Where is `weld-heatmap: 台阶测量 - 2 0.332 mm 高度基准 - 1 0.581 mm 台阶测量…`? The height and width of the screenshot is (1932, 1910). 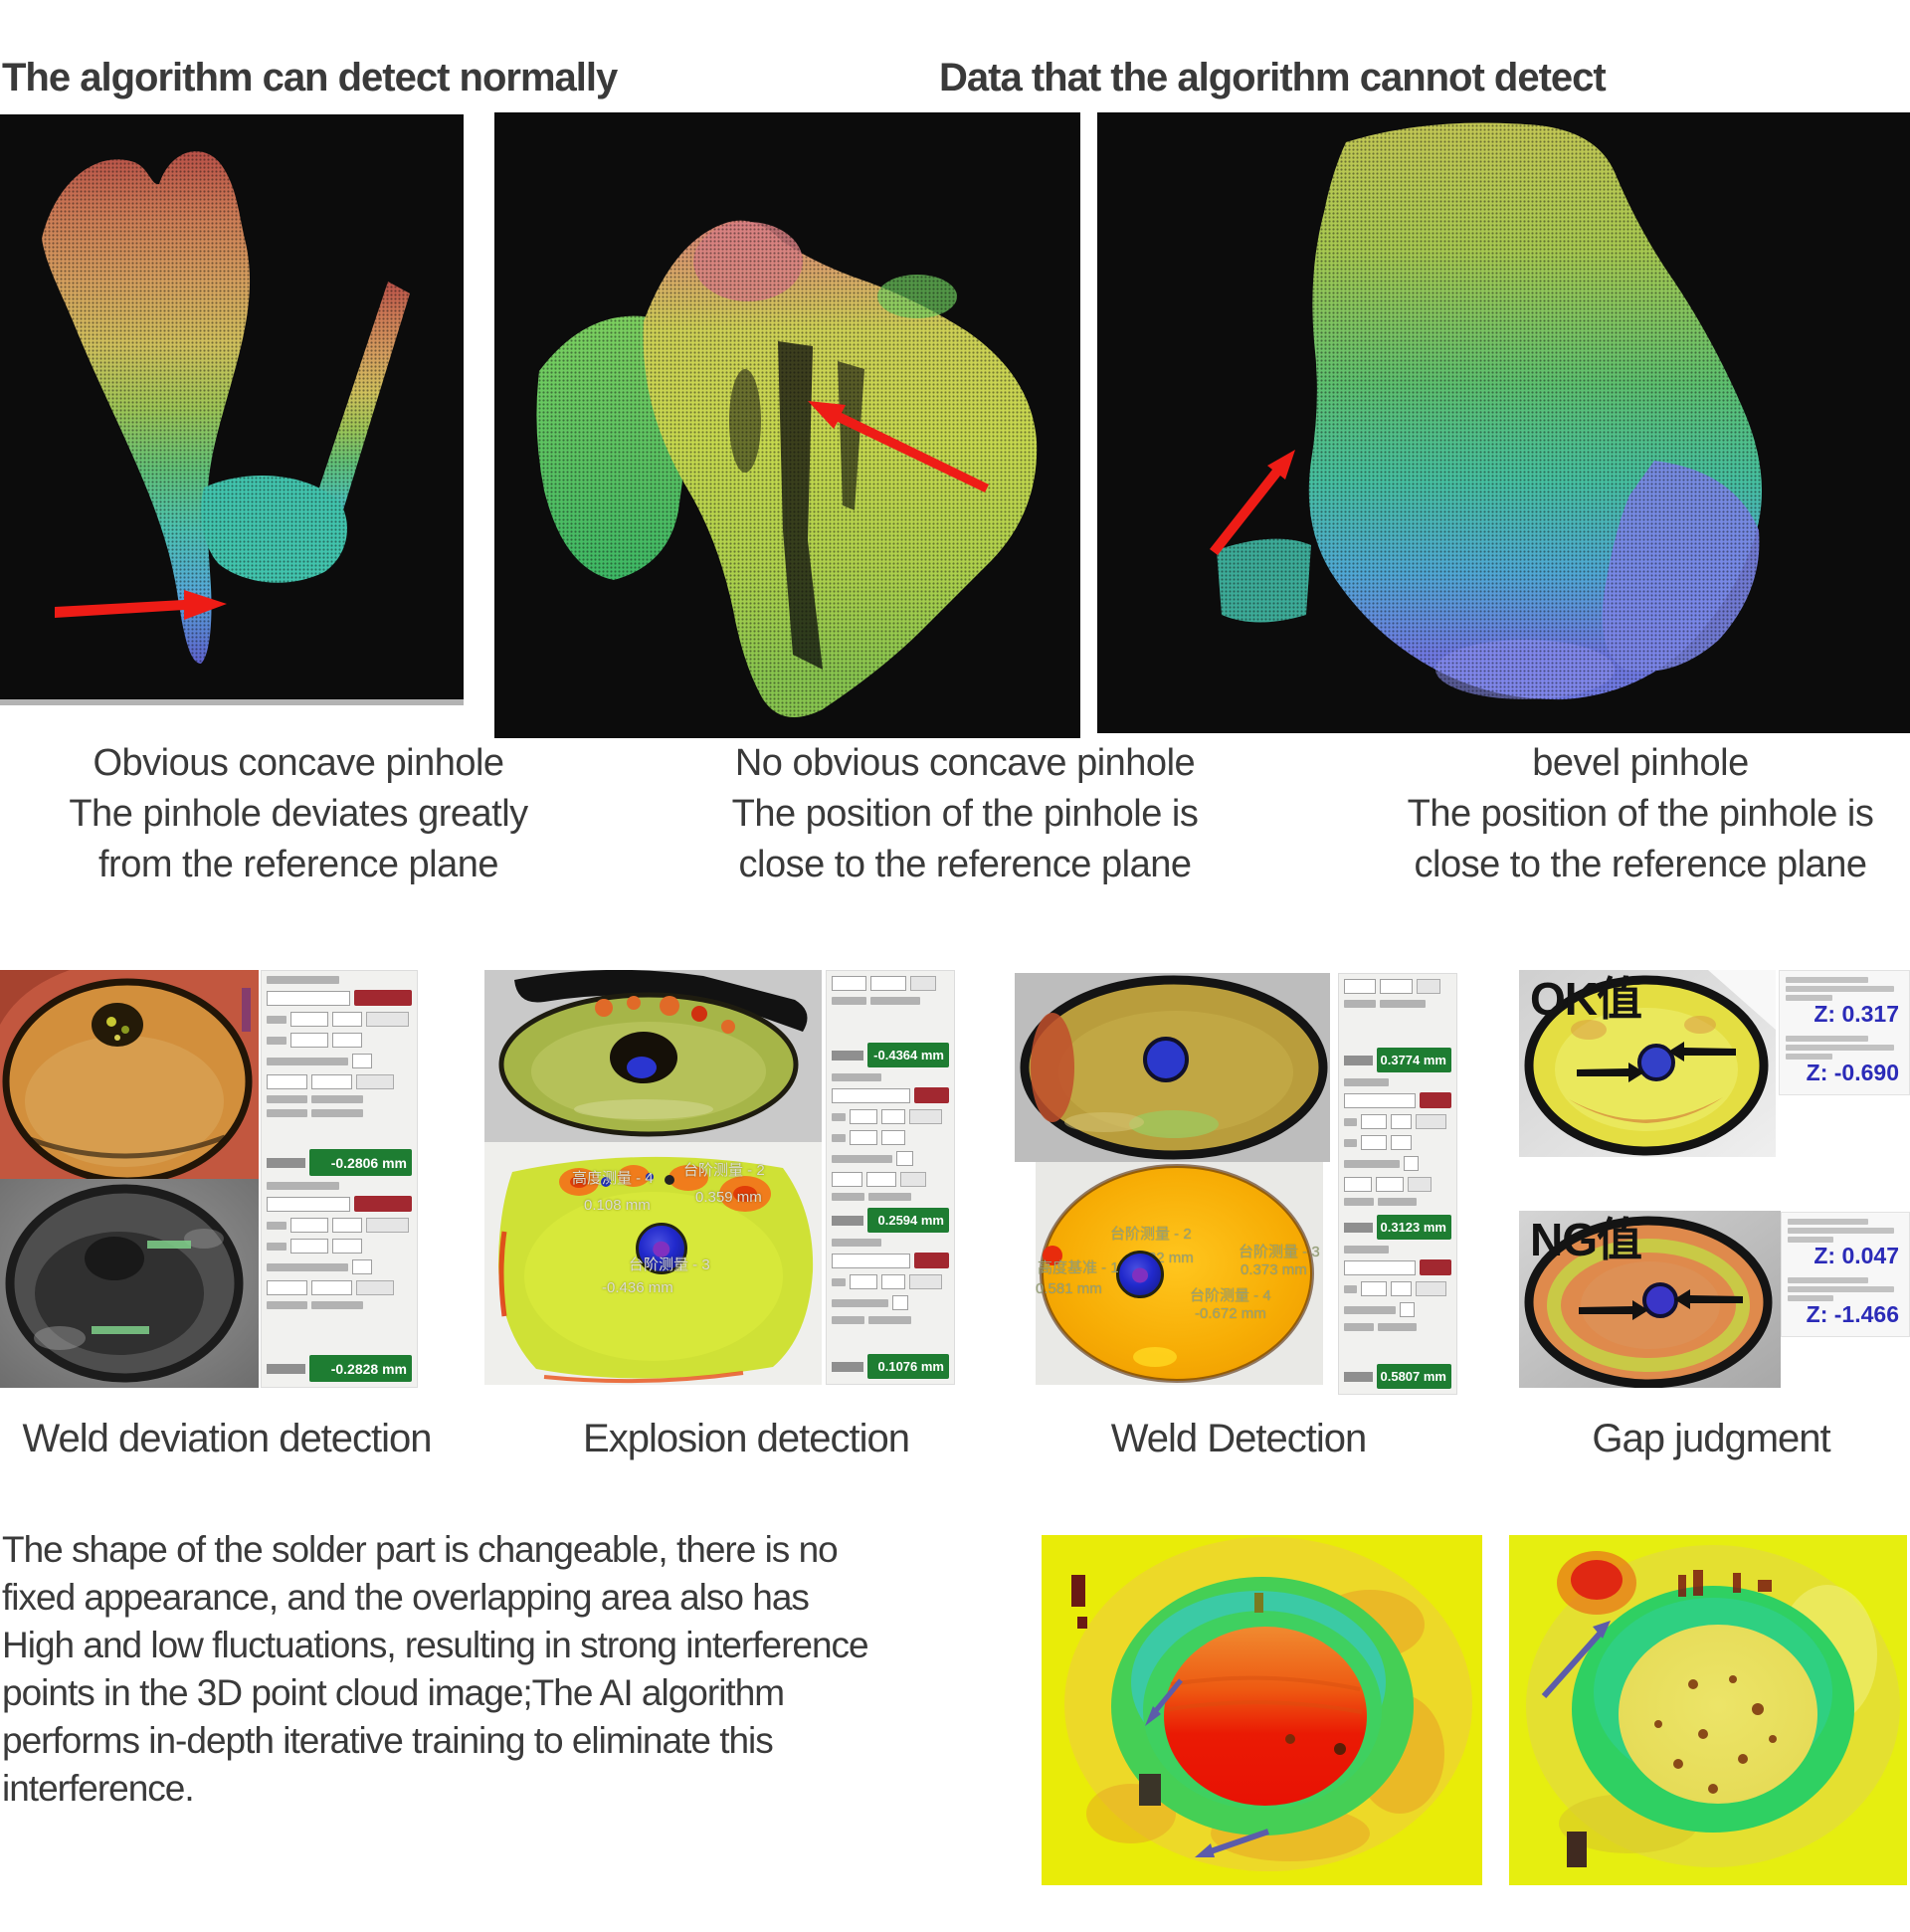 weld-heatmap: 台阶测量 - 2 0.332 mm 高度基准 - 1 0.581 mm 台阶测量… is located at coordinates (1179, 1273).